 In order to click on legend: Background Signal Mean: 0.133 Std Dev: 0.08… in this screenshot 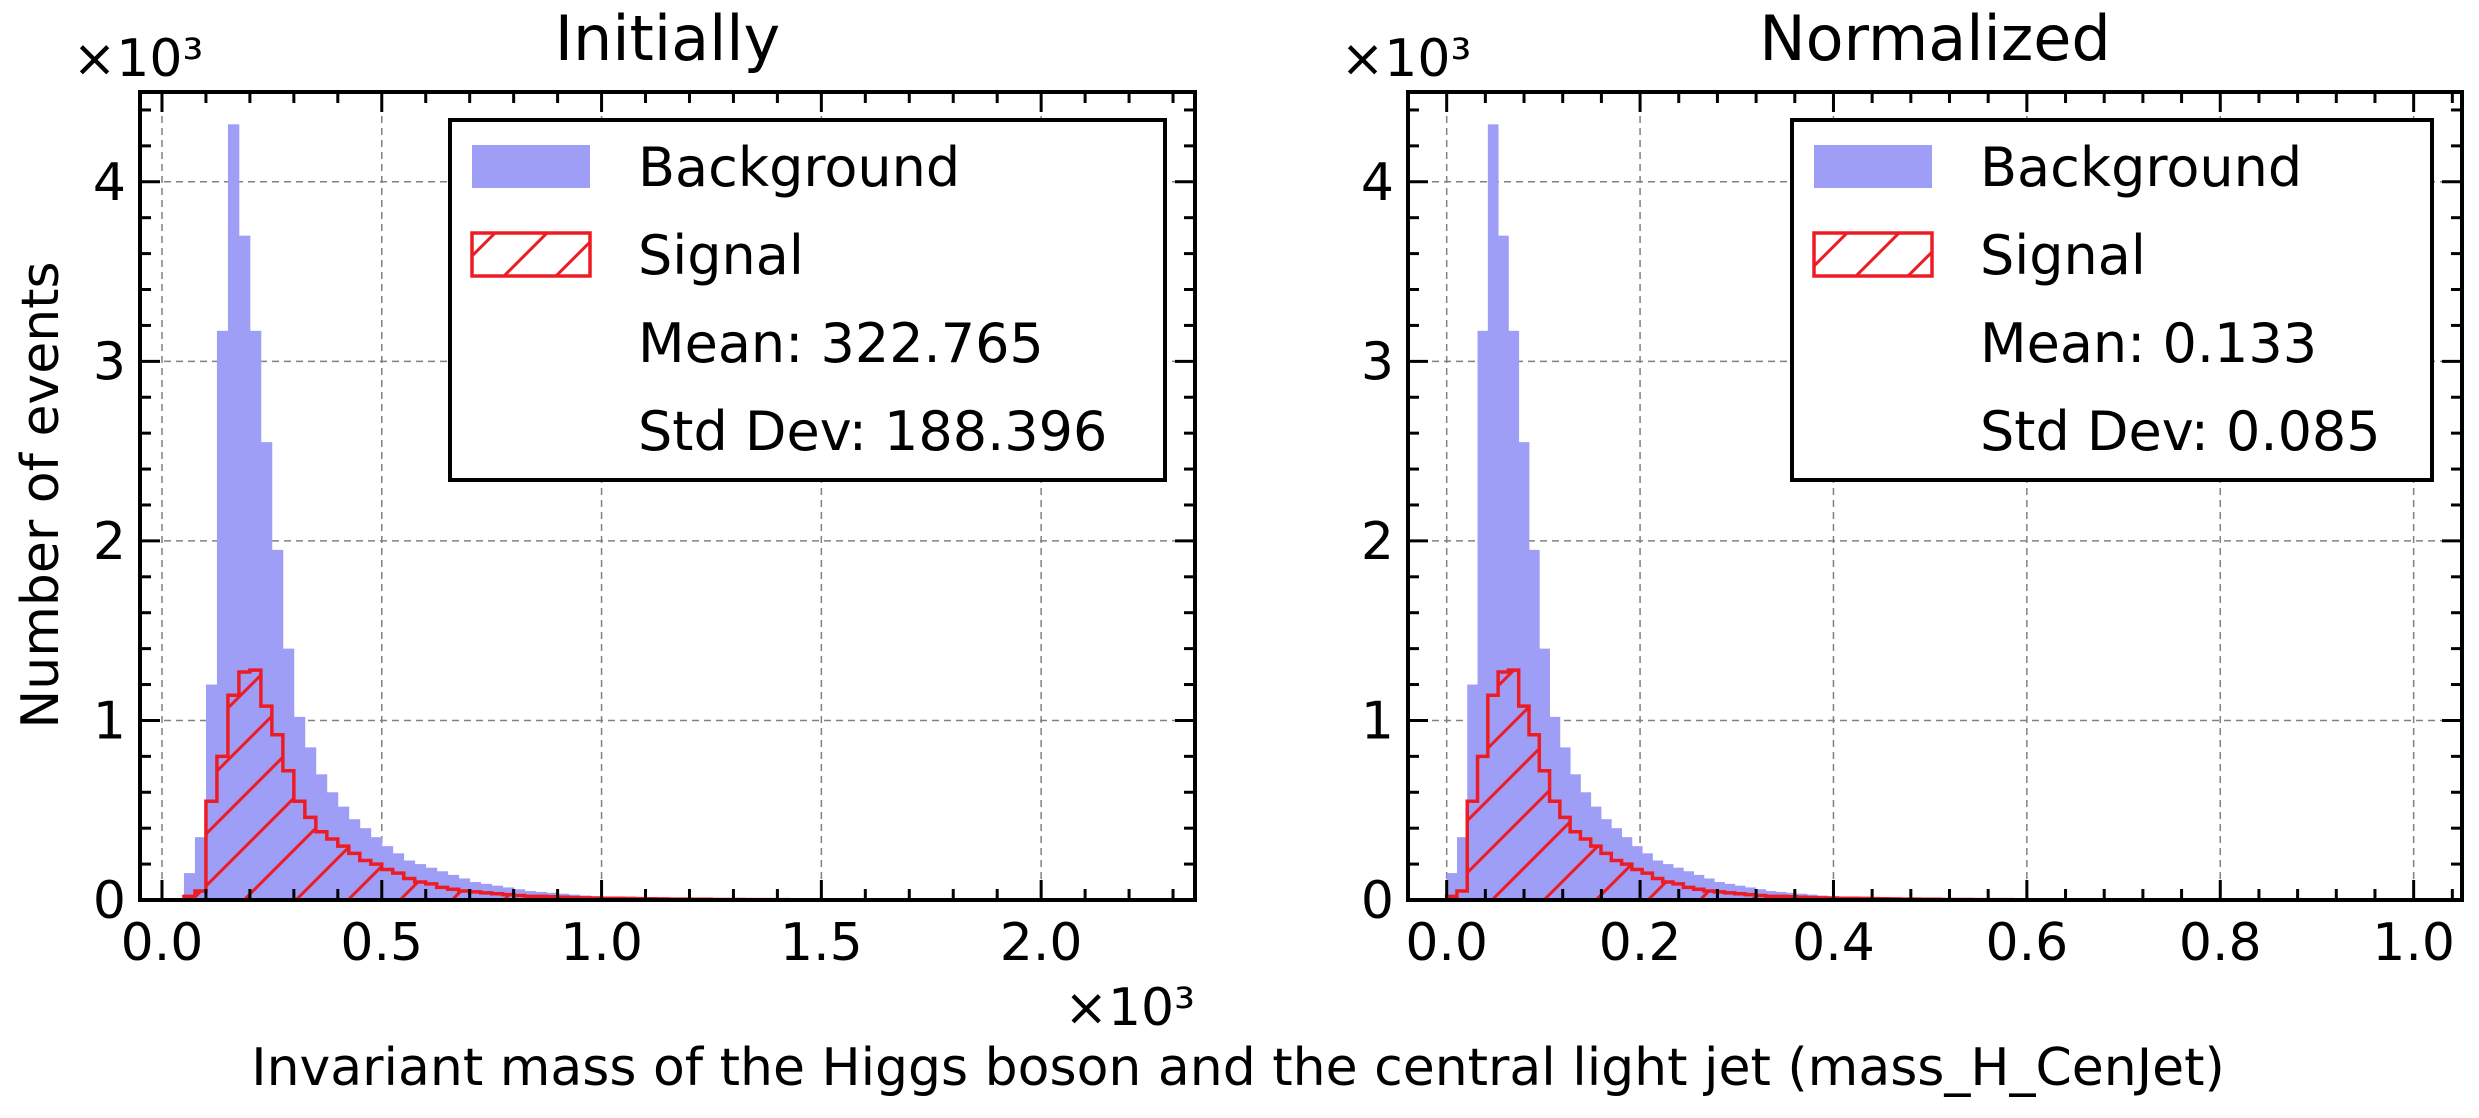, I will do `click(2112, 300)`.